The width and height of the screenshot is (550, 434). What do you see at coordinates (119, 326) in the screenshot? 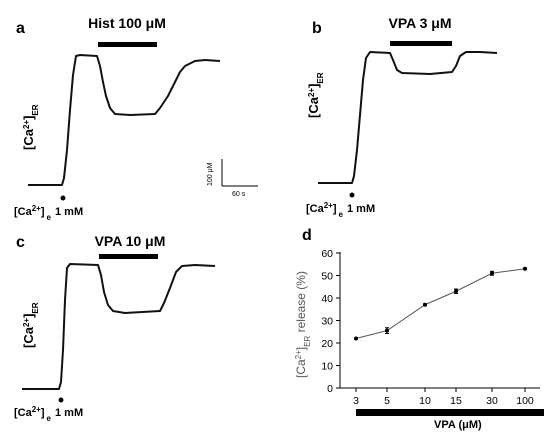
I see `panel-c-trace` at bounding box center [119, 326].